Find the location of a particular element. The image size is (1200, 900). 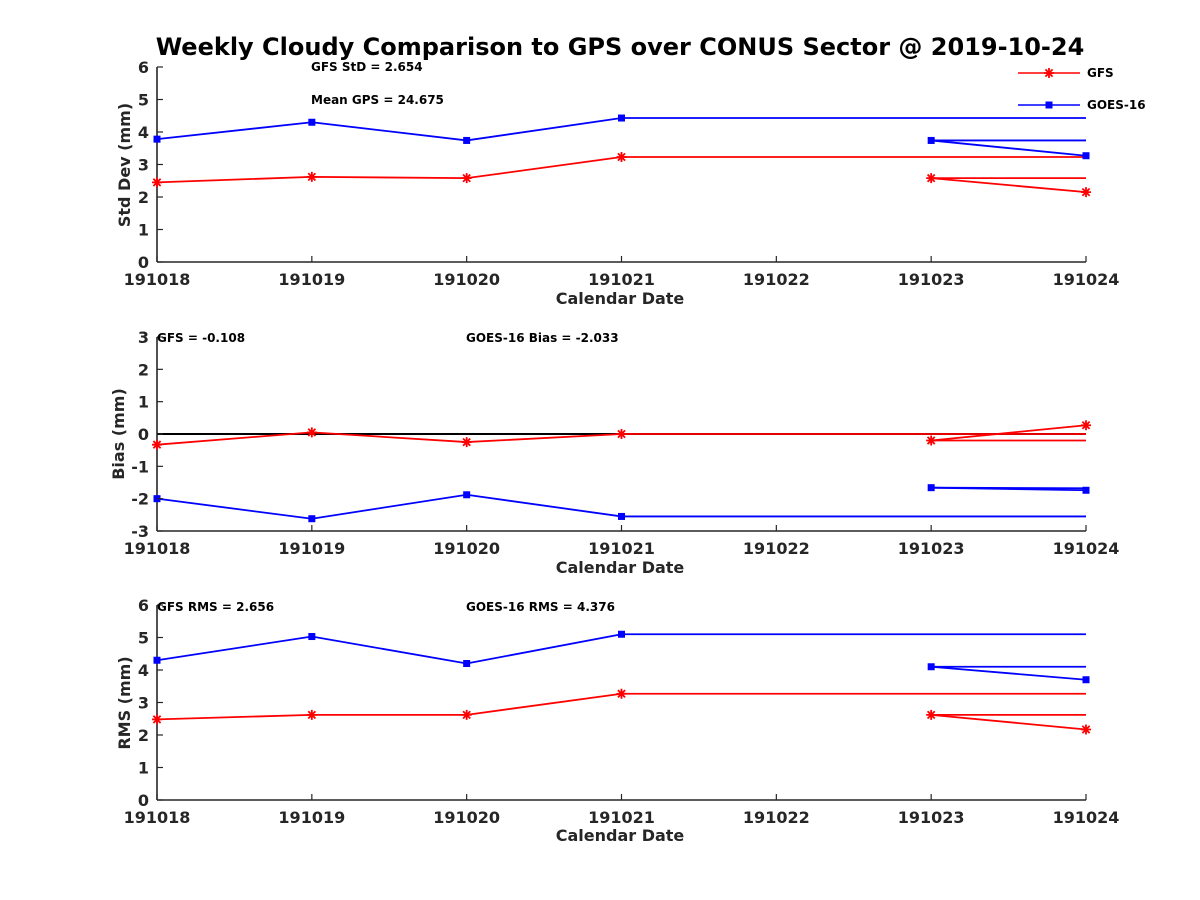

rms-x-tick-label: 191022 is located at coordinates (776, 817).